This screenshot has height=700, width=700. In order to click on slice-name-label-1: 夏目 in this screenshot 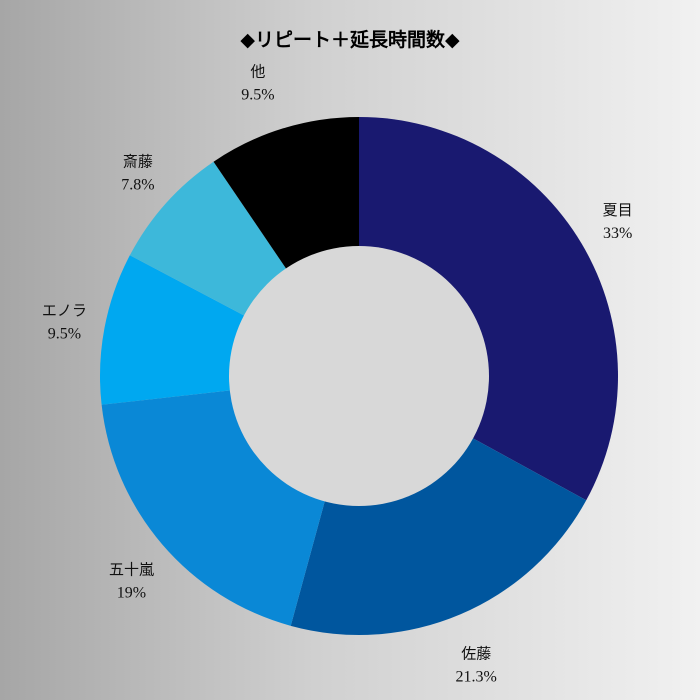, I will do `click(618, 210)`.